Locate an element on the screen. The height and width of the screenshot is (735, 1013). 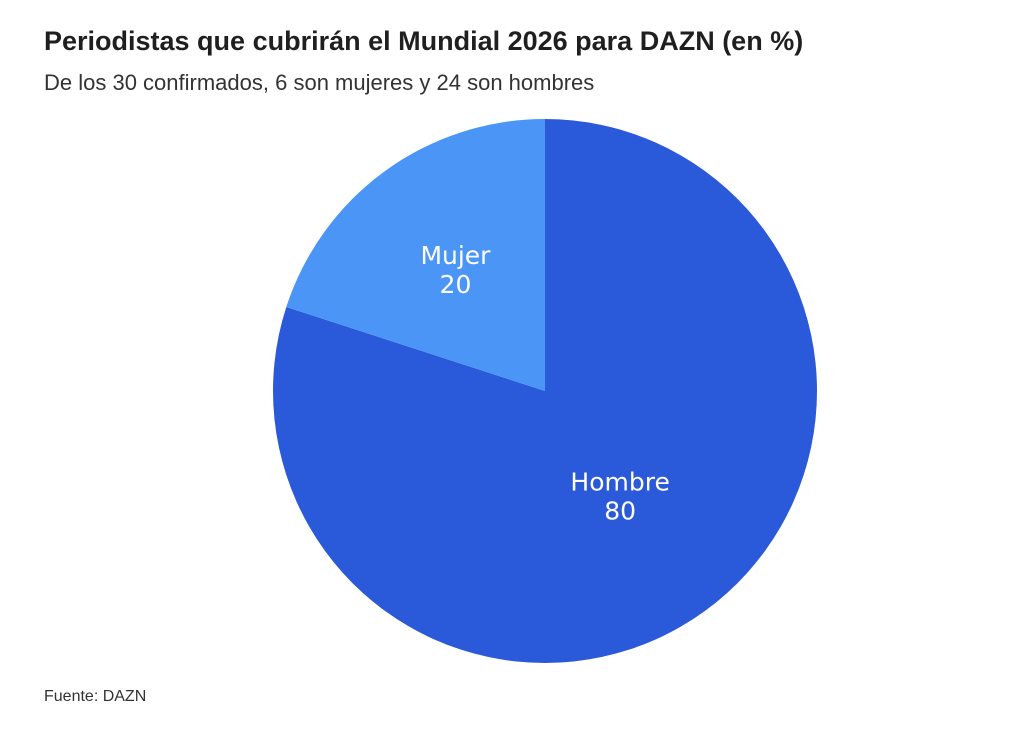
source-note: Fuente: DAZN is located at coordinates (95, 696).